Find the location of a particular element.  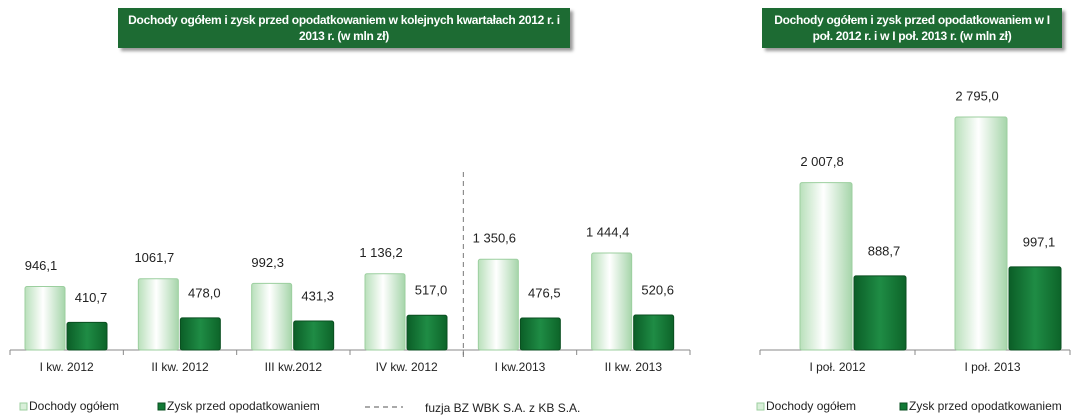

x-tick-label: II kw. 2012 is located at coordinates (180, 367).